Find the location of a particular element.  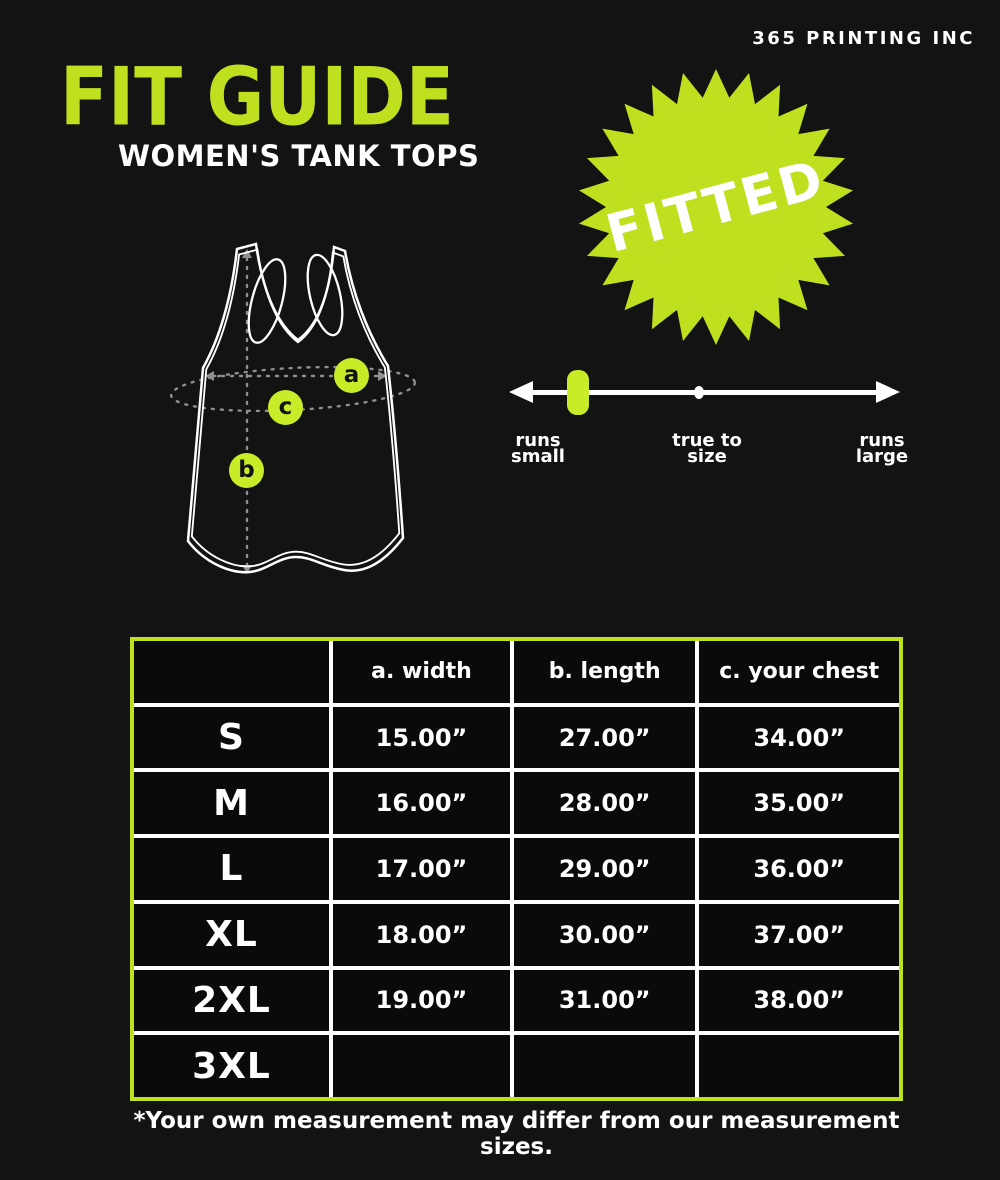

scale-label-runs-small: runs small is located at coordinates (538, 448).